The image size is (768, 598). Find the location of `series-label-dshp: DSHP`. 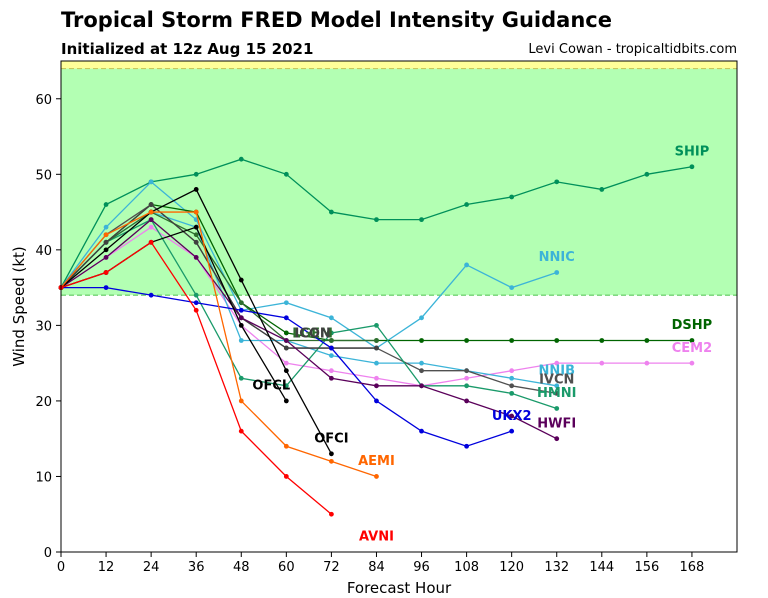

series-label-dshp: DSHP is located at coordinates (692, 325).